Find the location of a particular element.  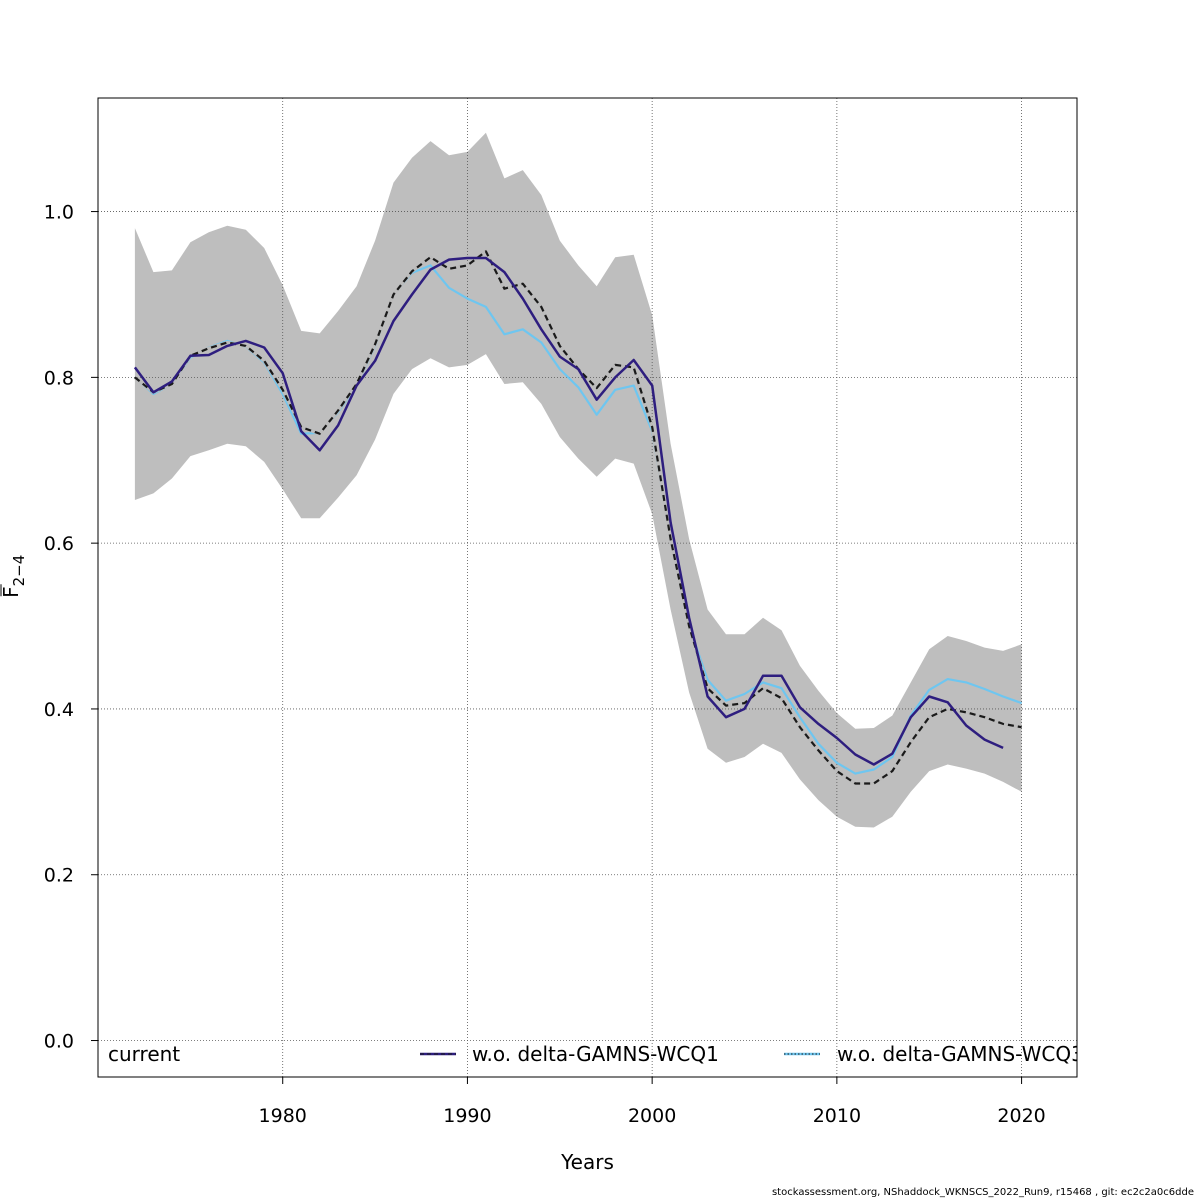

x-tick-label: 2000 is located at coordinates (652, 1116).